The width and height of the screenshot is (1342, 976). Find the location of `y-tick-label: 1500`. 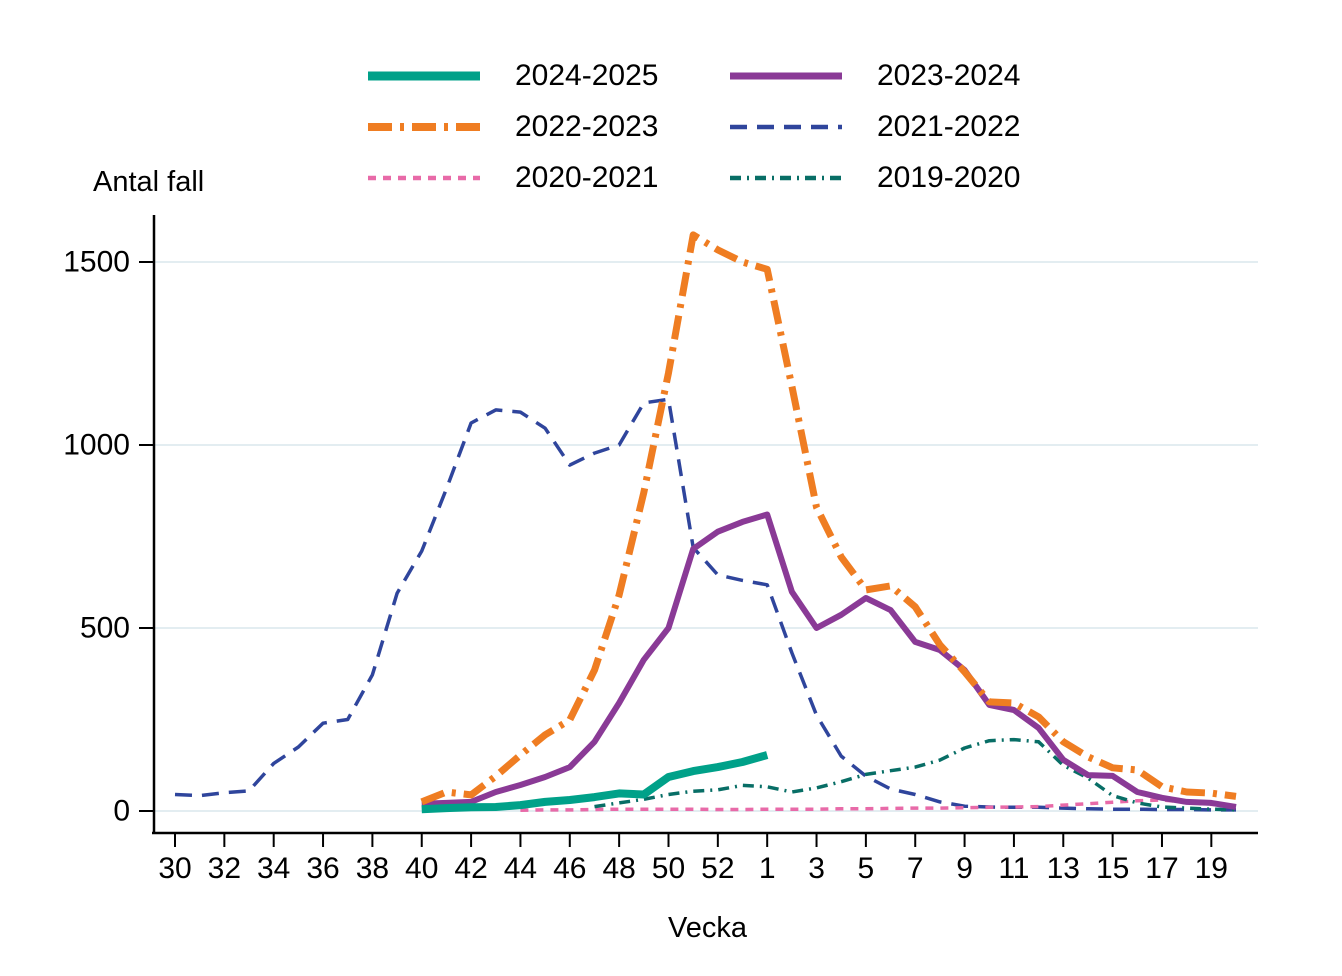

y-tick-label: 1500 is located at coordinates (96, 262).